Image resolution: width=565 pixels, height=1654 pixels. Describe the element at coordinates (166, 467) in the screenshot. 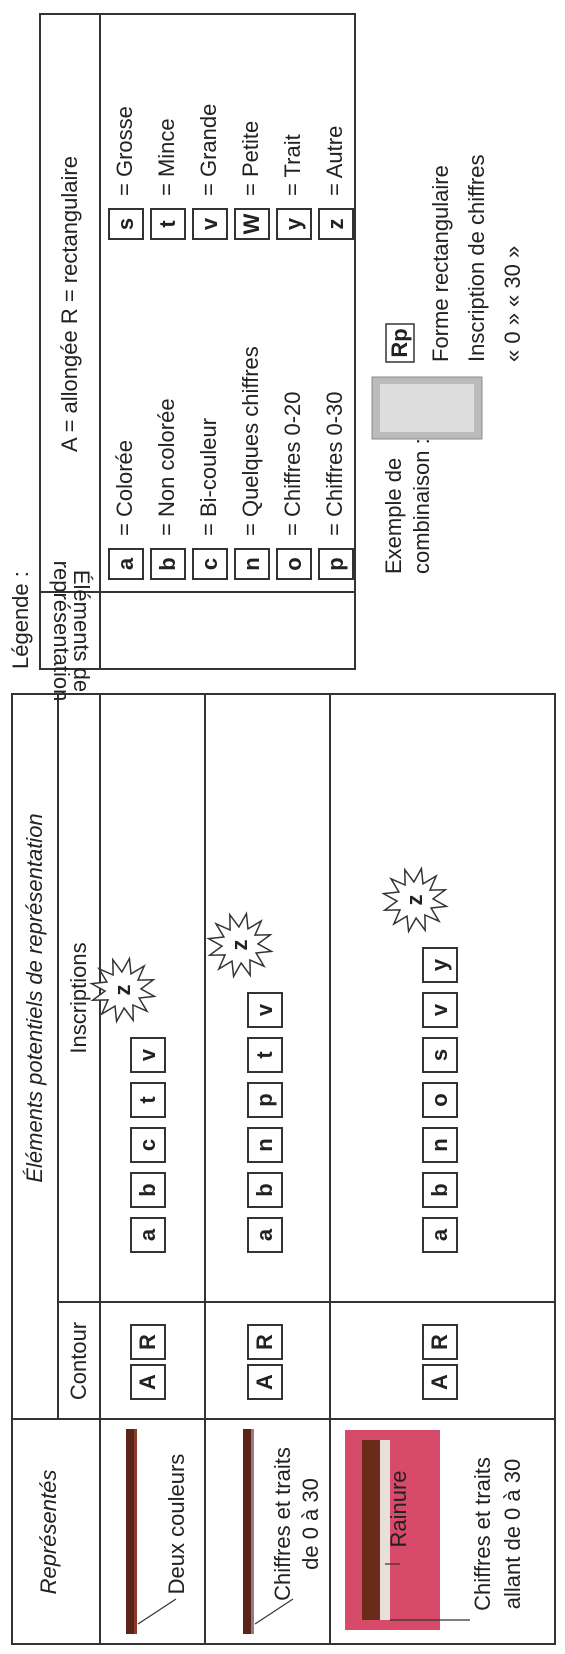

I see `legend-meaning: = Non colorée` at that location.